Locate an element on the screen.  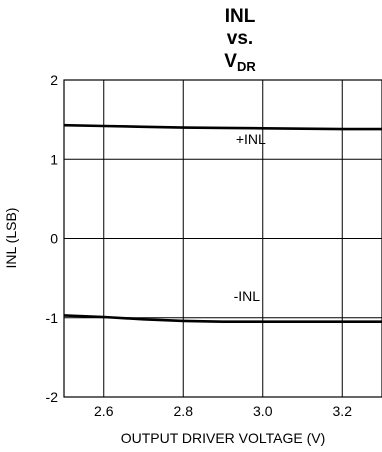
y-tick-label: -2 is located at coordinates (52, 397).